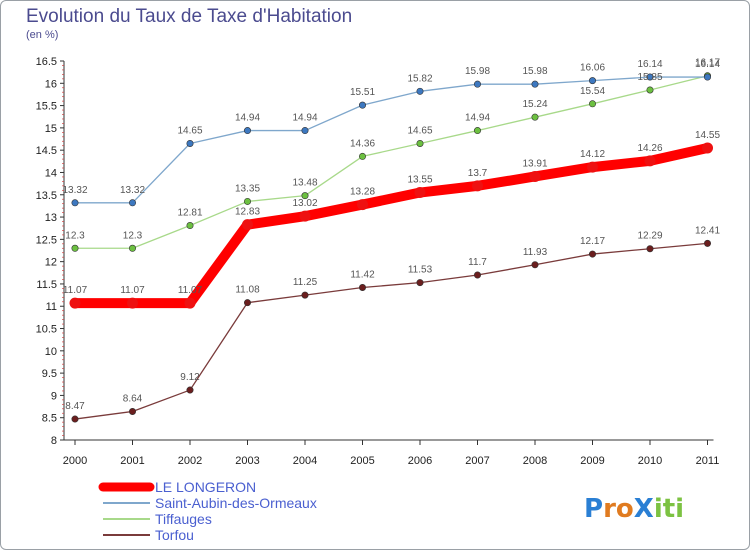 This screenshot has height=550, width=750. What do you see at coordinates (707, 230) in the screenshot?
I see `data-label: 12.41` at bounding box center [707, 230].